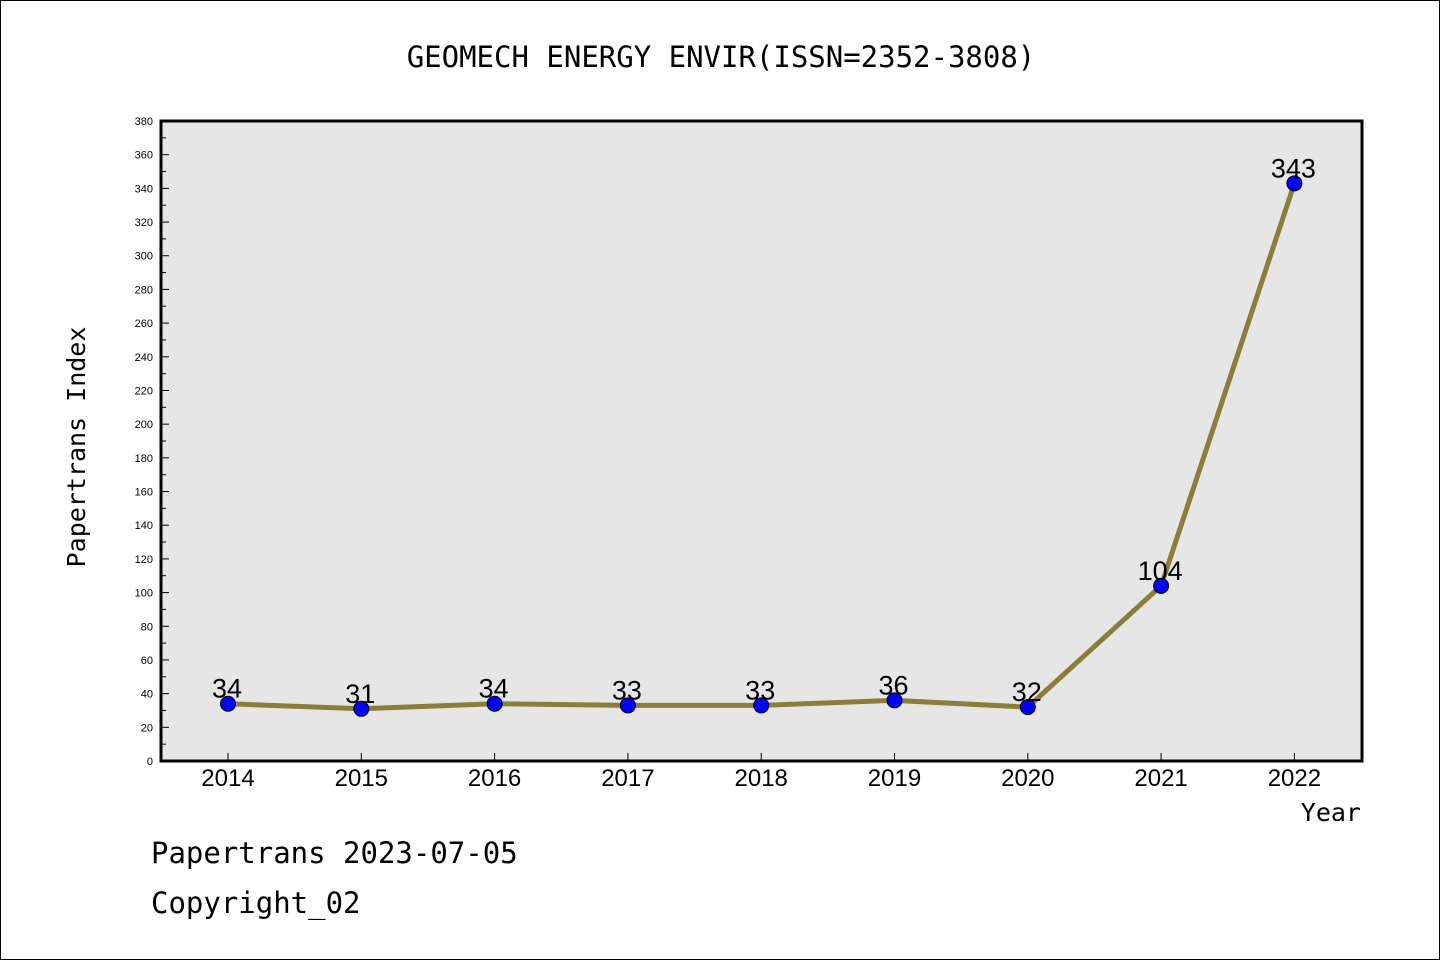 The image size is (1440, 961). Describe the element at coordinates (144, 493) in the screenshot. I see `y-tick-label: 160` at that location.